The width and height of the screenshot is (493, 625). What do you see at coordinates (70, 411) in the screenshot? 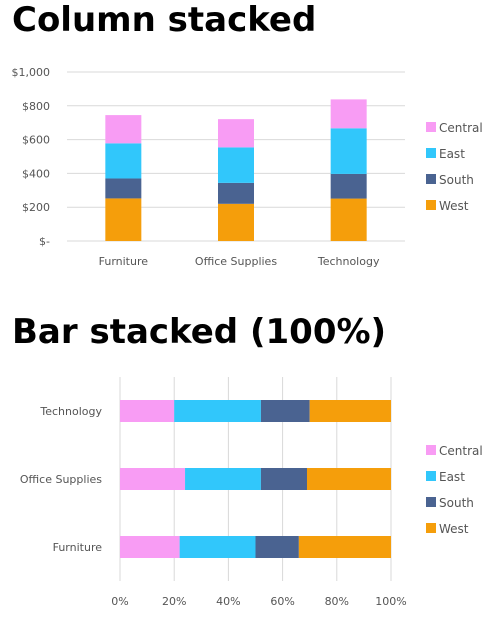
I see `y-tick-label: Technology` at bounding box center [70, 411].